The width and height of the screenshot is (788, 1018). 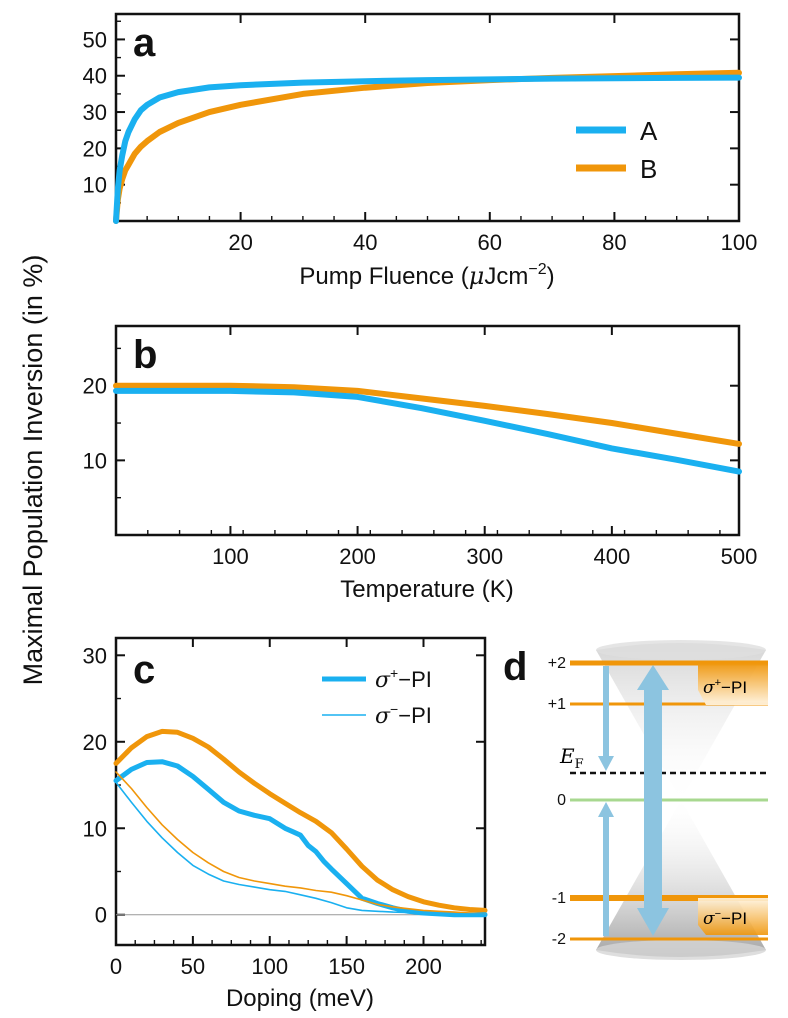 I want to click on panel-a-legend: A B, so click(x=617, y=150).